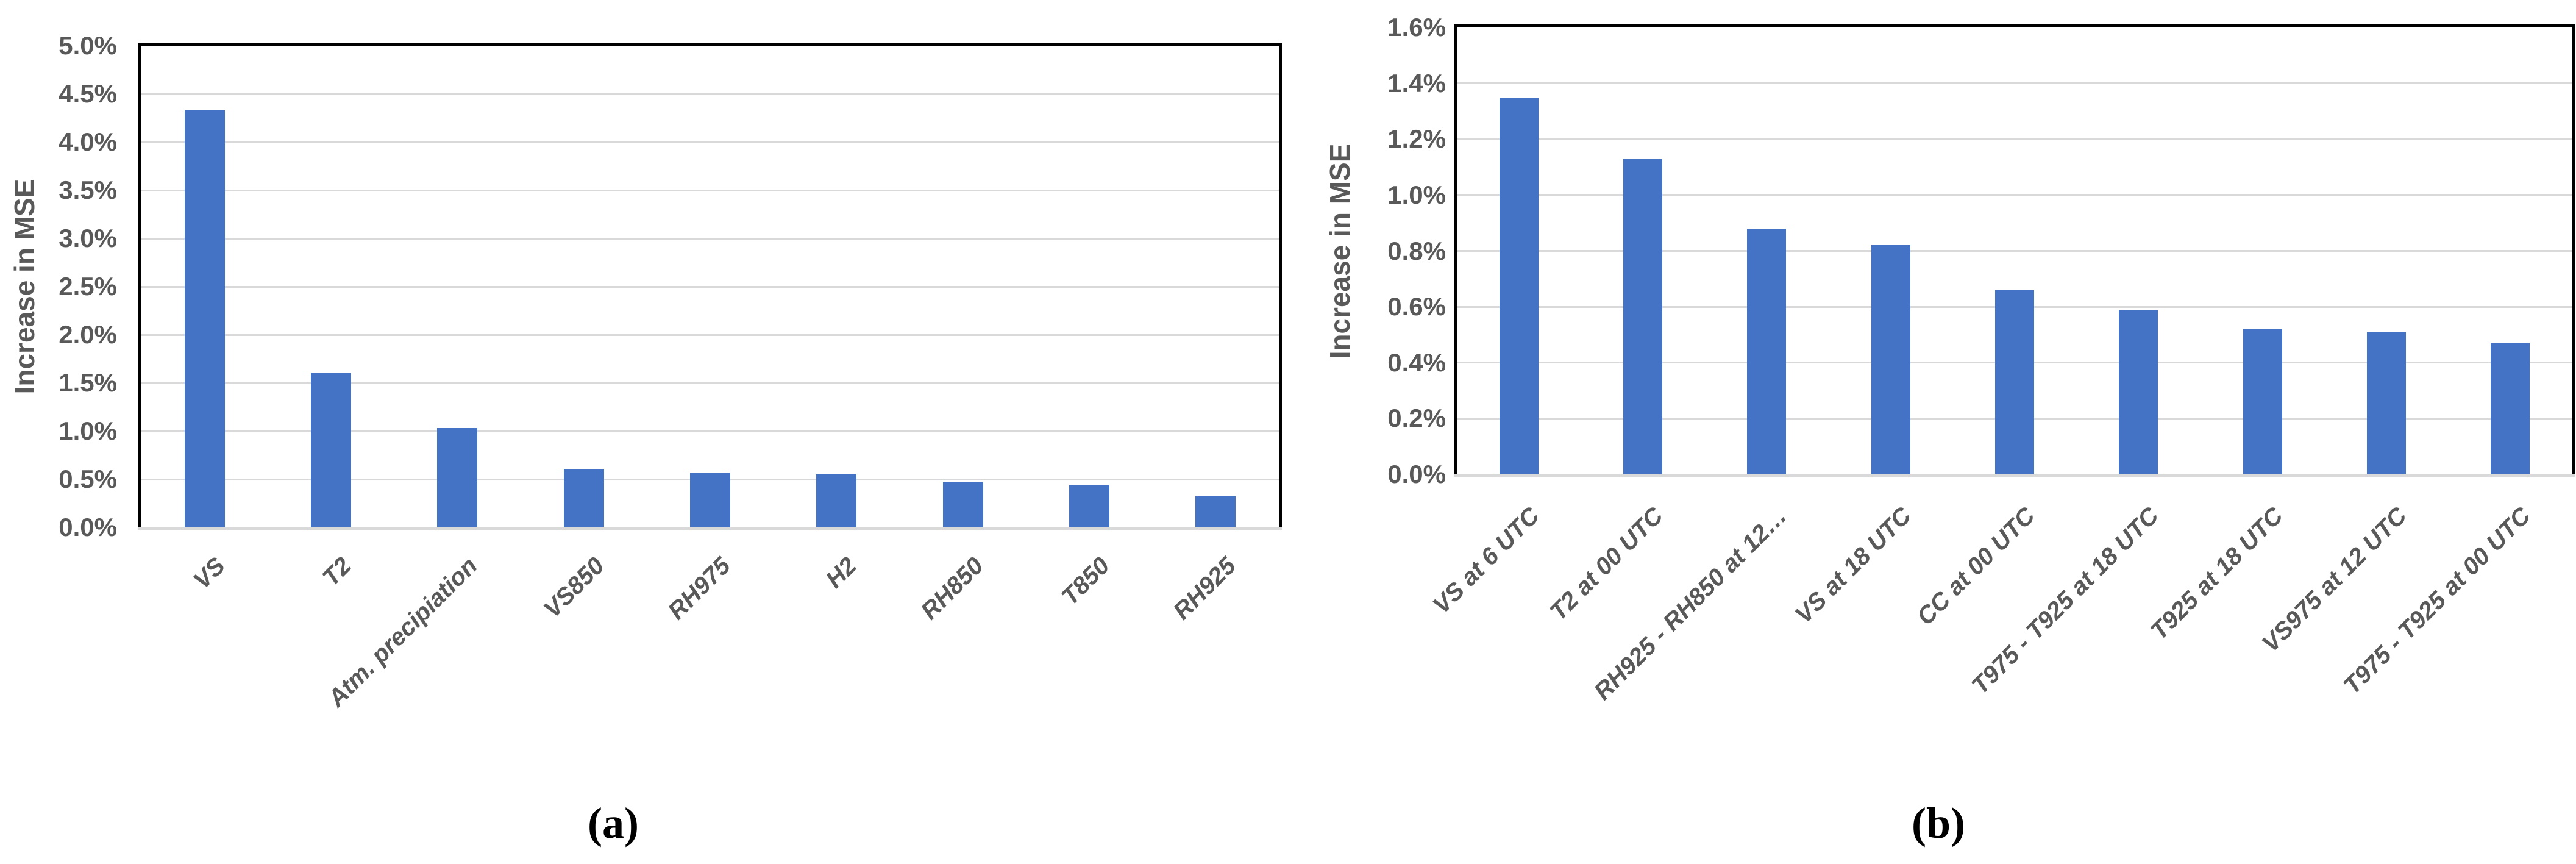 This screenshot has height=864, width=2576. What do you see at coordinates (1416, 83) in the screenshot?
I see `y-tick-label: 1.4%` at bounding box center [1416, 83].